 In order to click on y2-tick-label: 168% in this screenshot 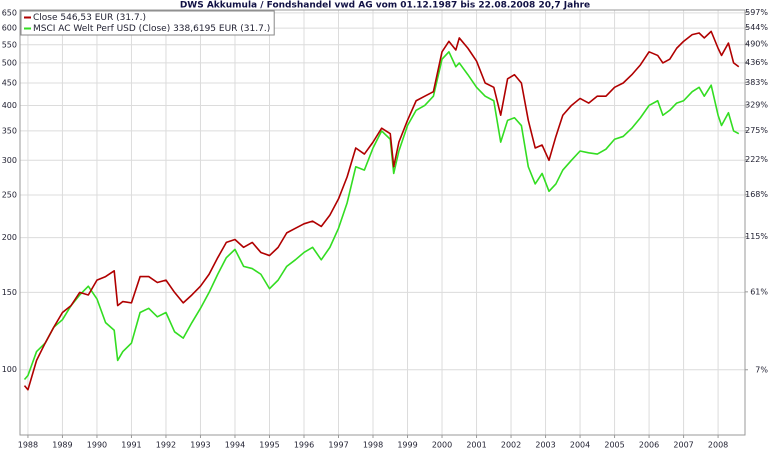, I will do `click(756, 194)`.